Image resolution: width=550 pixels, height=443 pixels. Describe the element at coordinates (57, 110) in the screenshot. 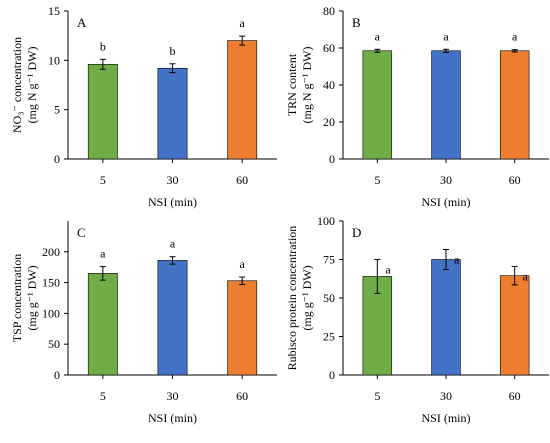

I see `y-tick-label: 5` at that location.